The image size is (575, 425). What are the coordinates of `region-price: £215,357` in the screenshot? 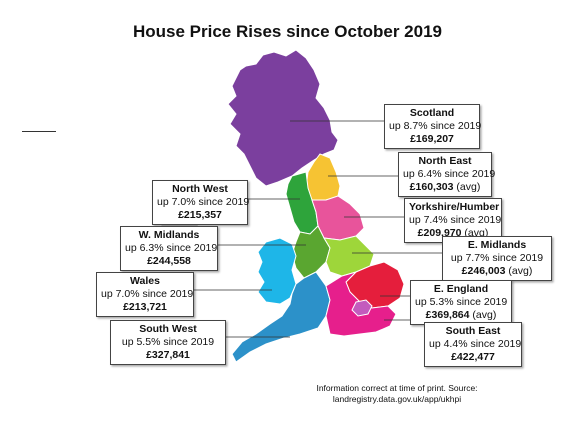 It's located at (200, 215).